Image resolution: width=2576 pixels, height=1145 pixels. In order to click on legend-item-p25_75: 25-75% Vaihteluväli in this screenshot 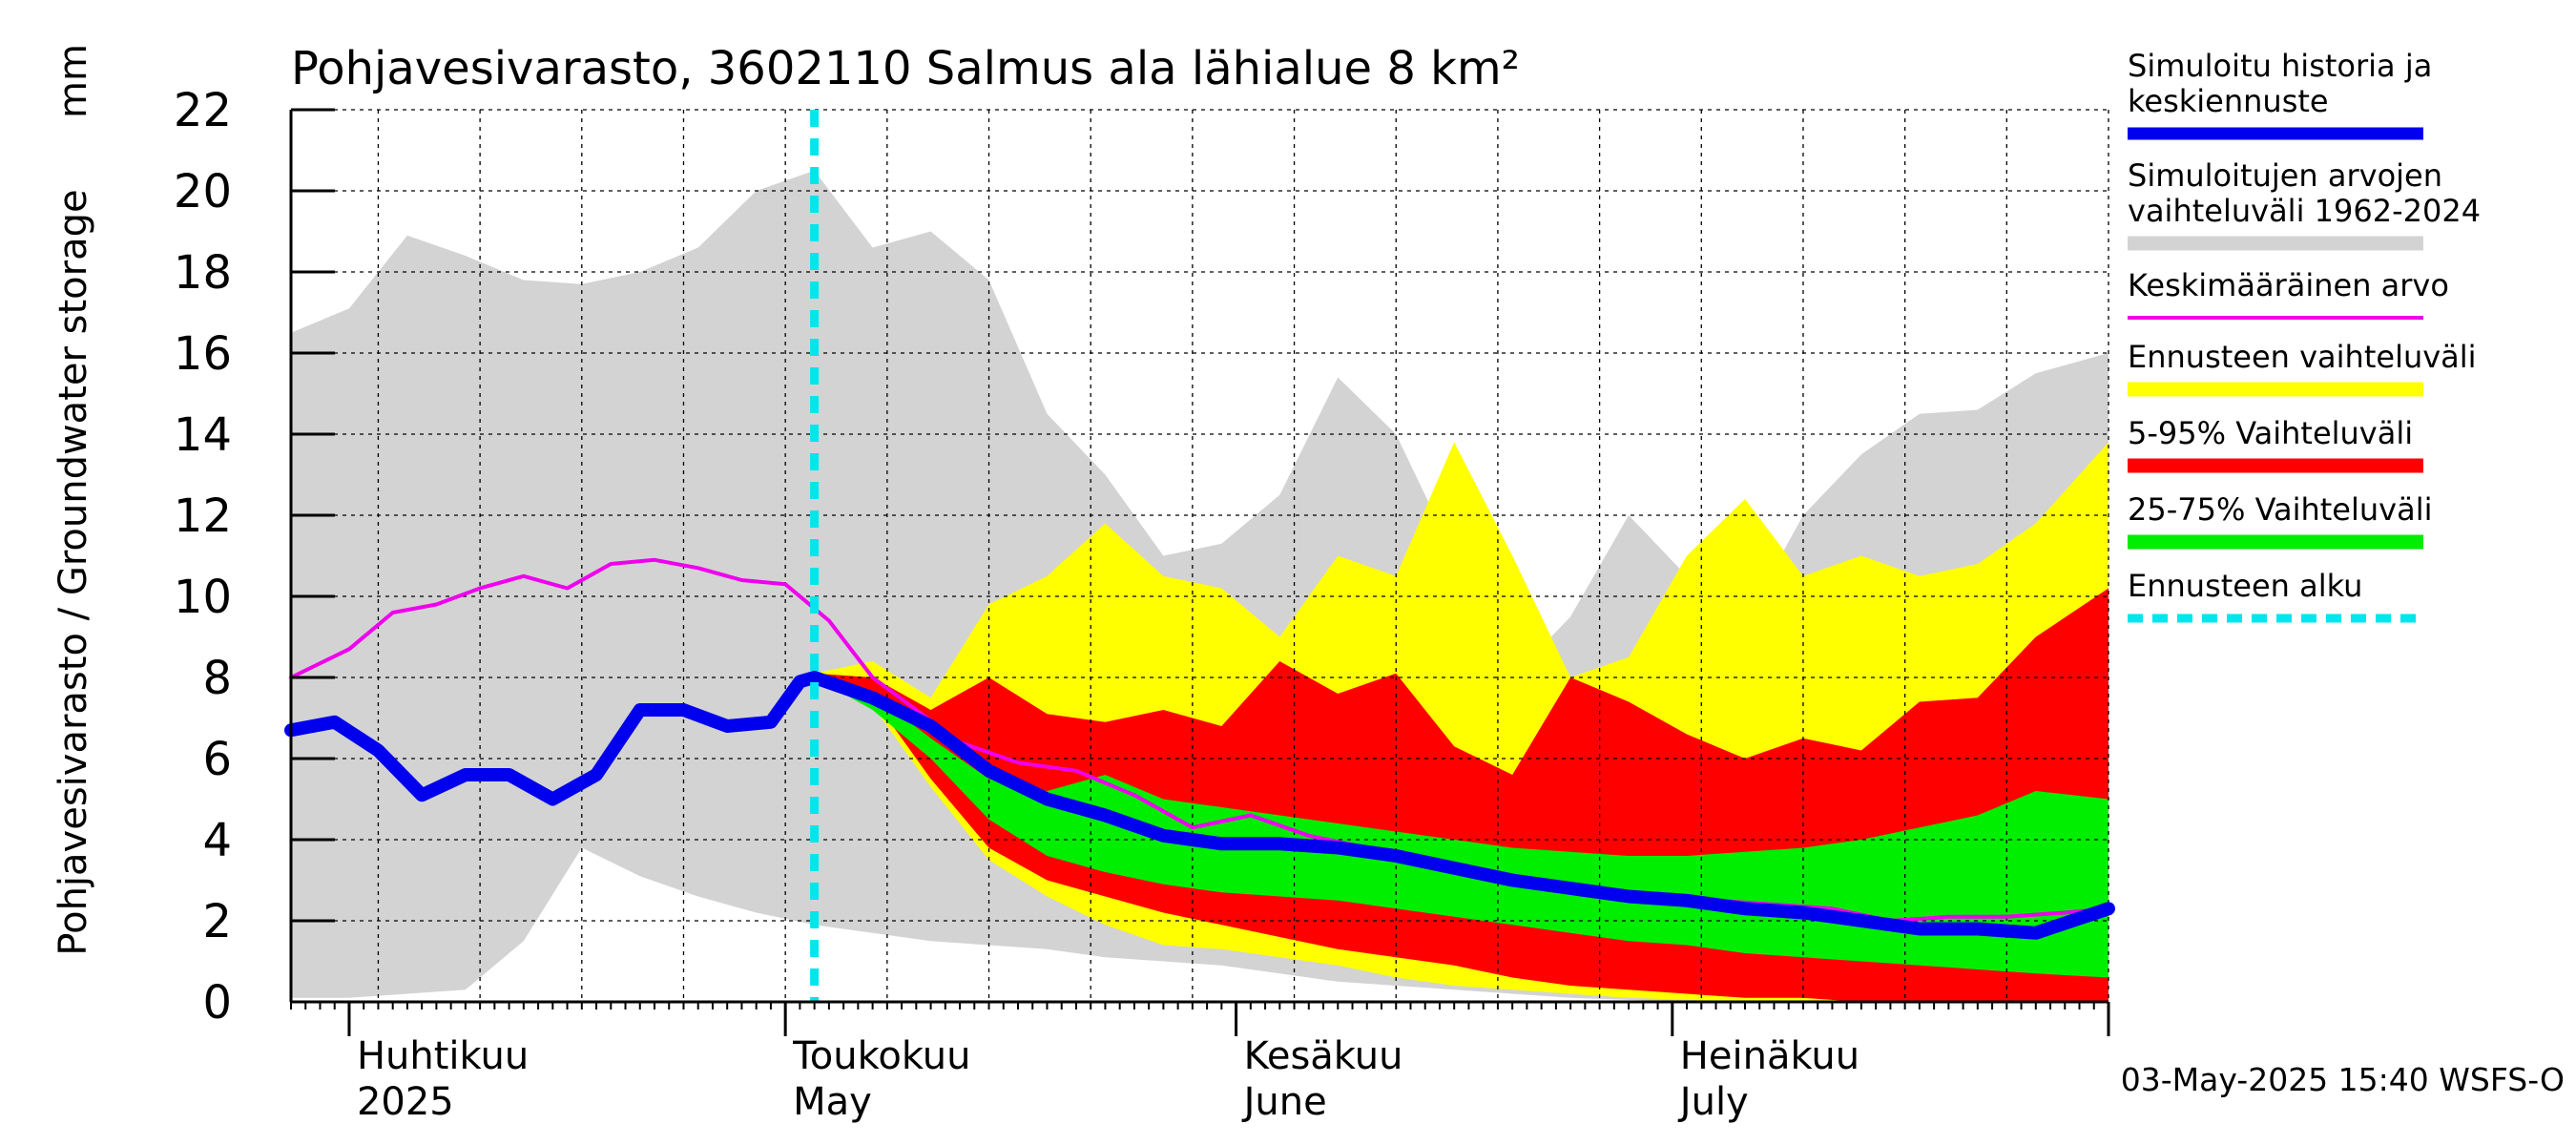, I will do `click(2280, 520)`.